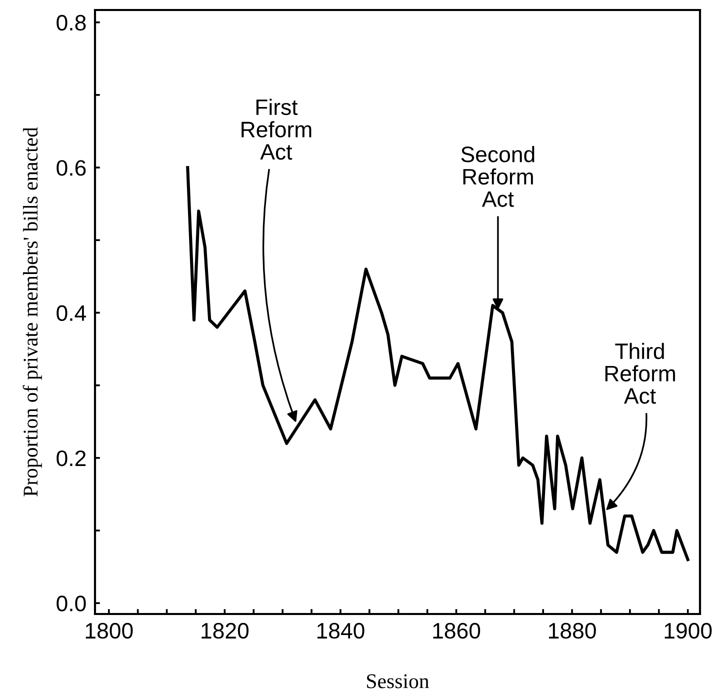 The width and height of the screenshot is (717, 694). What do you see at coordinates (32, 311) in the screenshot?
I see `y-axis-title: Proportion of private members' bills enacted` at bounding box center [32, 311].